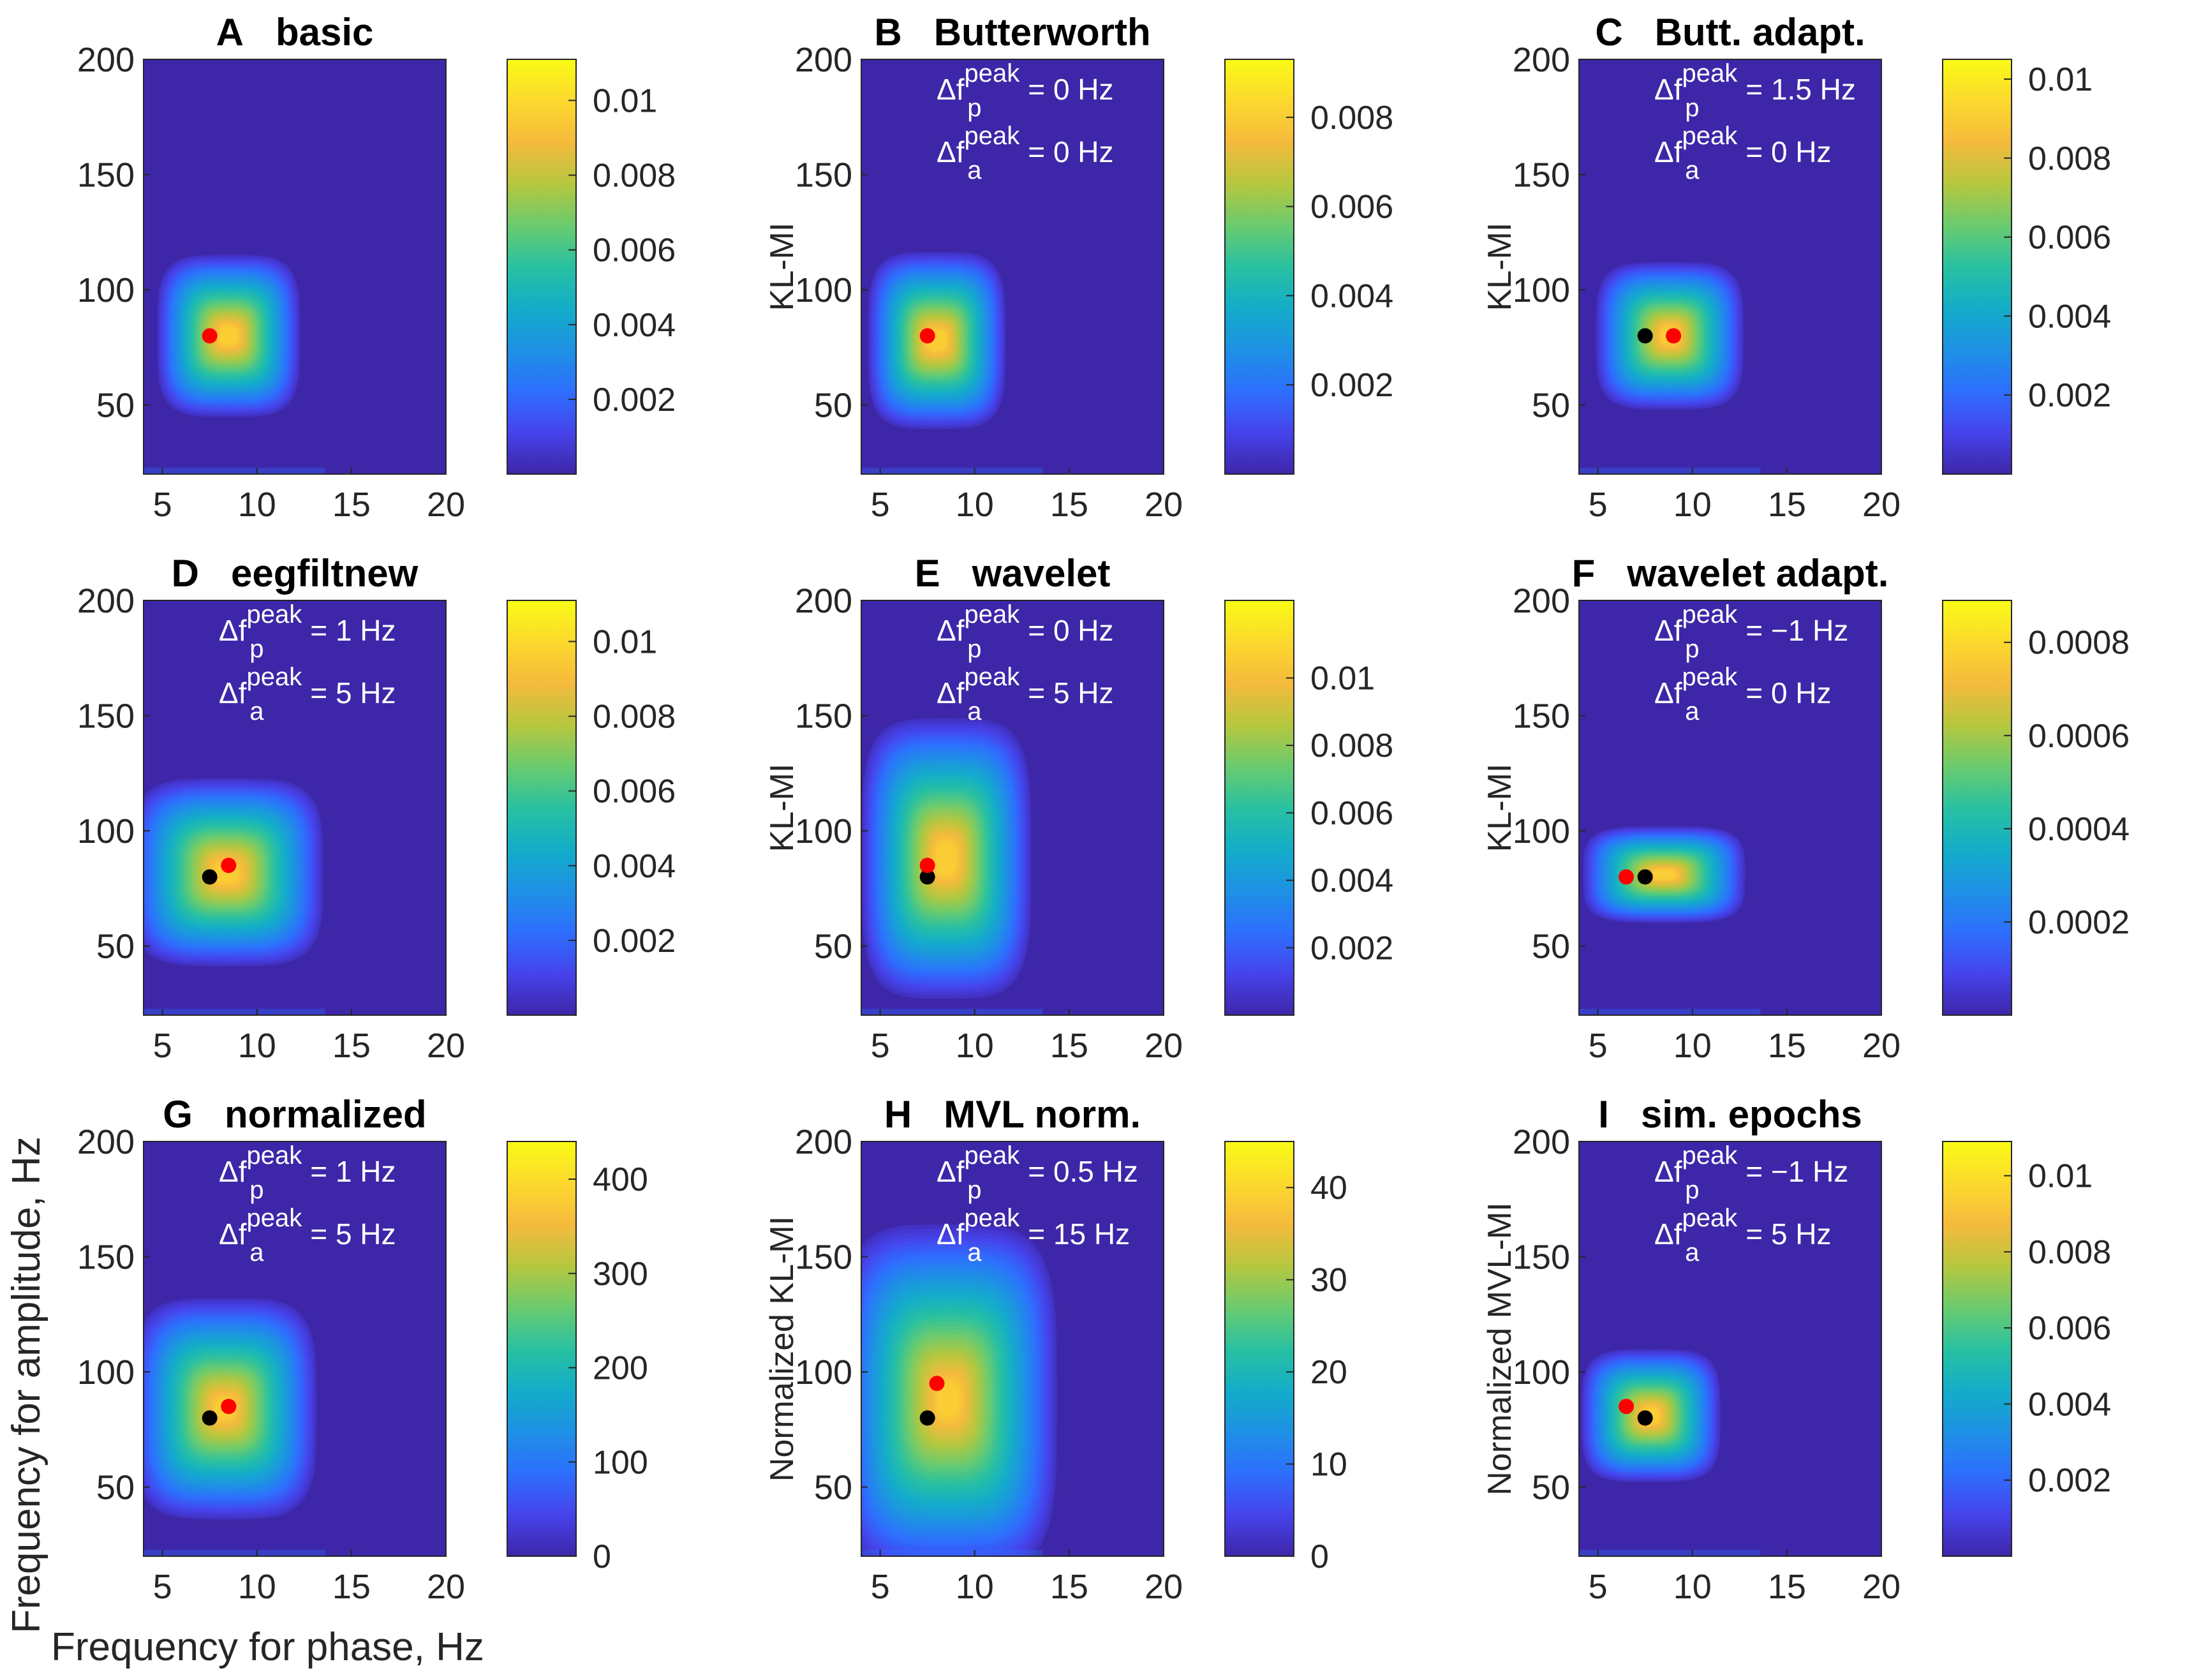 This screenshot has width=2194, height=1680. What do you see at coordinates (1012, 1115) in the screenshot?
I see `panel-title-h: H MVL norm.` at bounding box center [1012, 1115].